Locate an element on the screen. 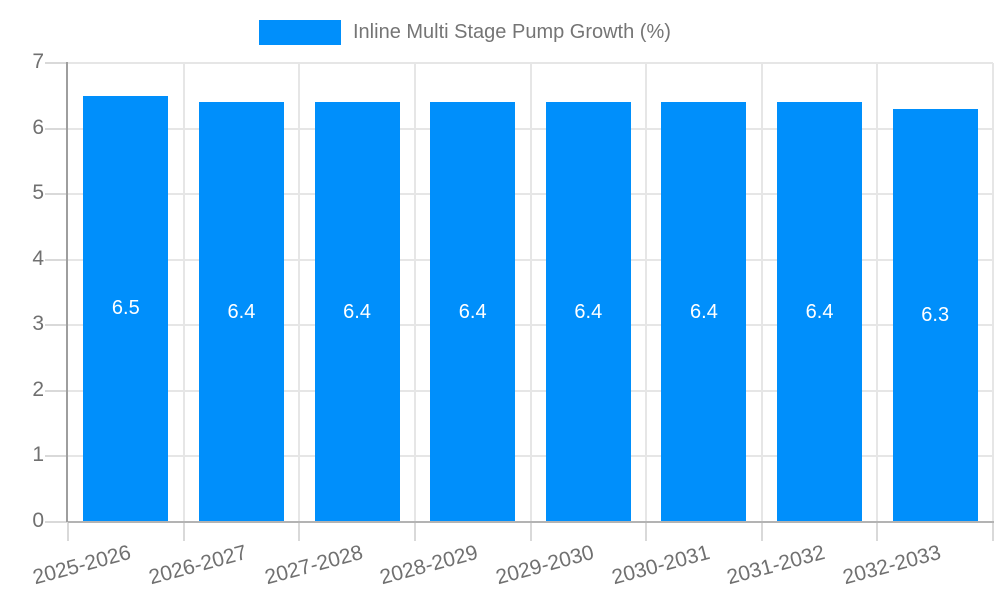  bar-value-label: 6.3 is located at coordinates (935, 314).